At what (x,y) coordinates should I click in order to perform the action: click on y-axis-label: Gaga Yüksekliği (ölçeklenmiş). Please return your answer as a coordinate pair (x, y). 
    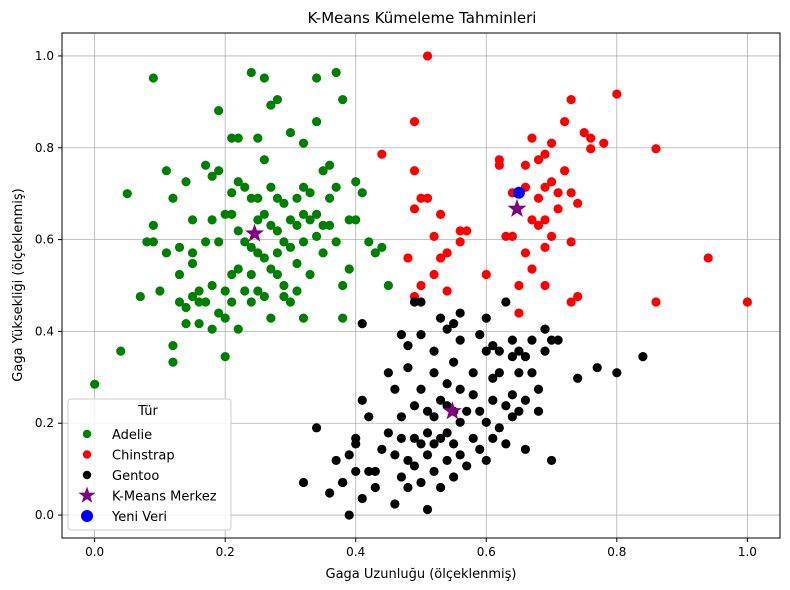
    Looking at the image, I should click on (18, 284).